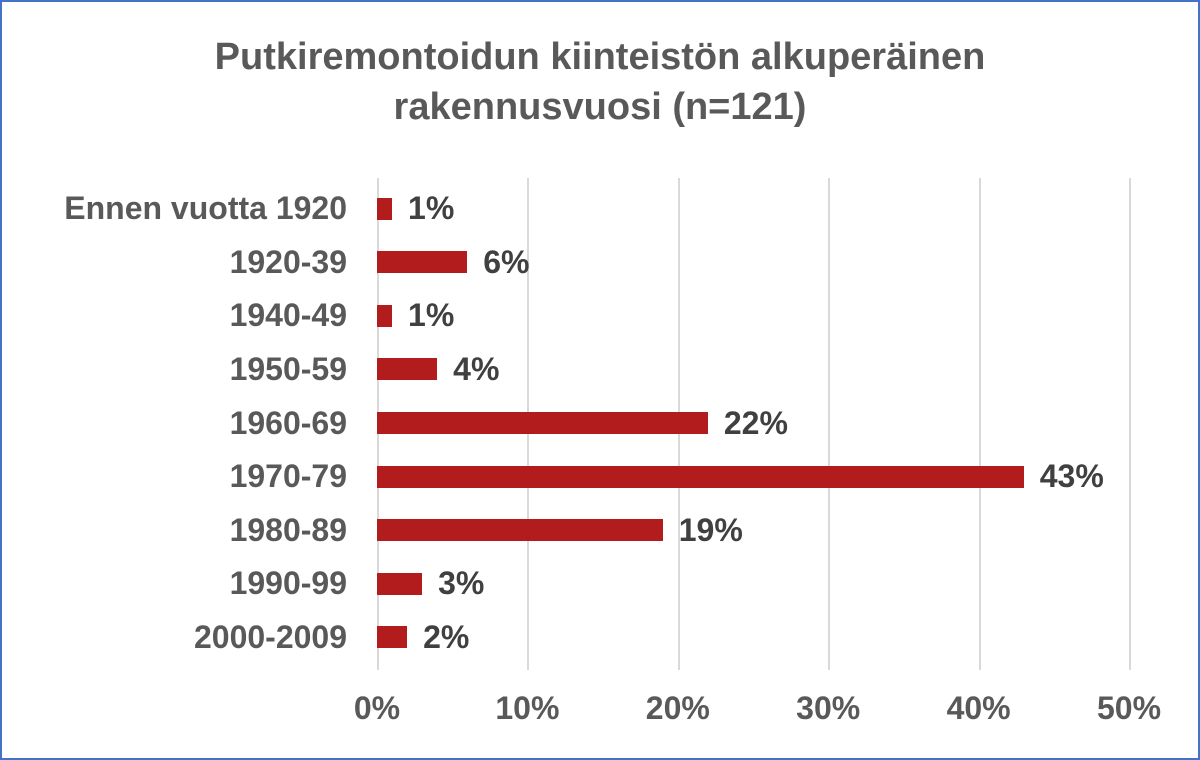 The height and width of the screenshot is (760, 1200). Describe the element at coordinates (205, 208) in the screenshot. I see `category-label: Ennen vuotta 1920` at that location.